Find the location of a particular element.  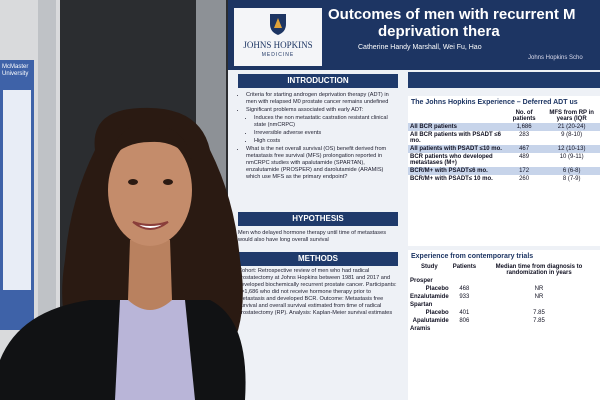

table-row: Enzalutamide 933 NR is located at coordinates (504, 297).